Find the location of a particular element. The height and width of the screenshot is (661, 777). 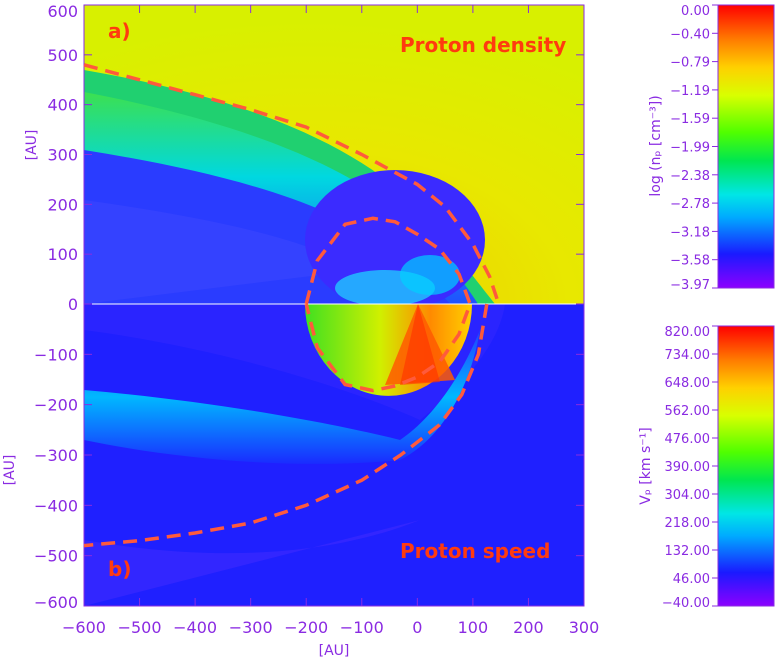

colorbar-a is located at coordinates (746, 146).